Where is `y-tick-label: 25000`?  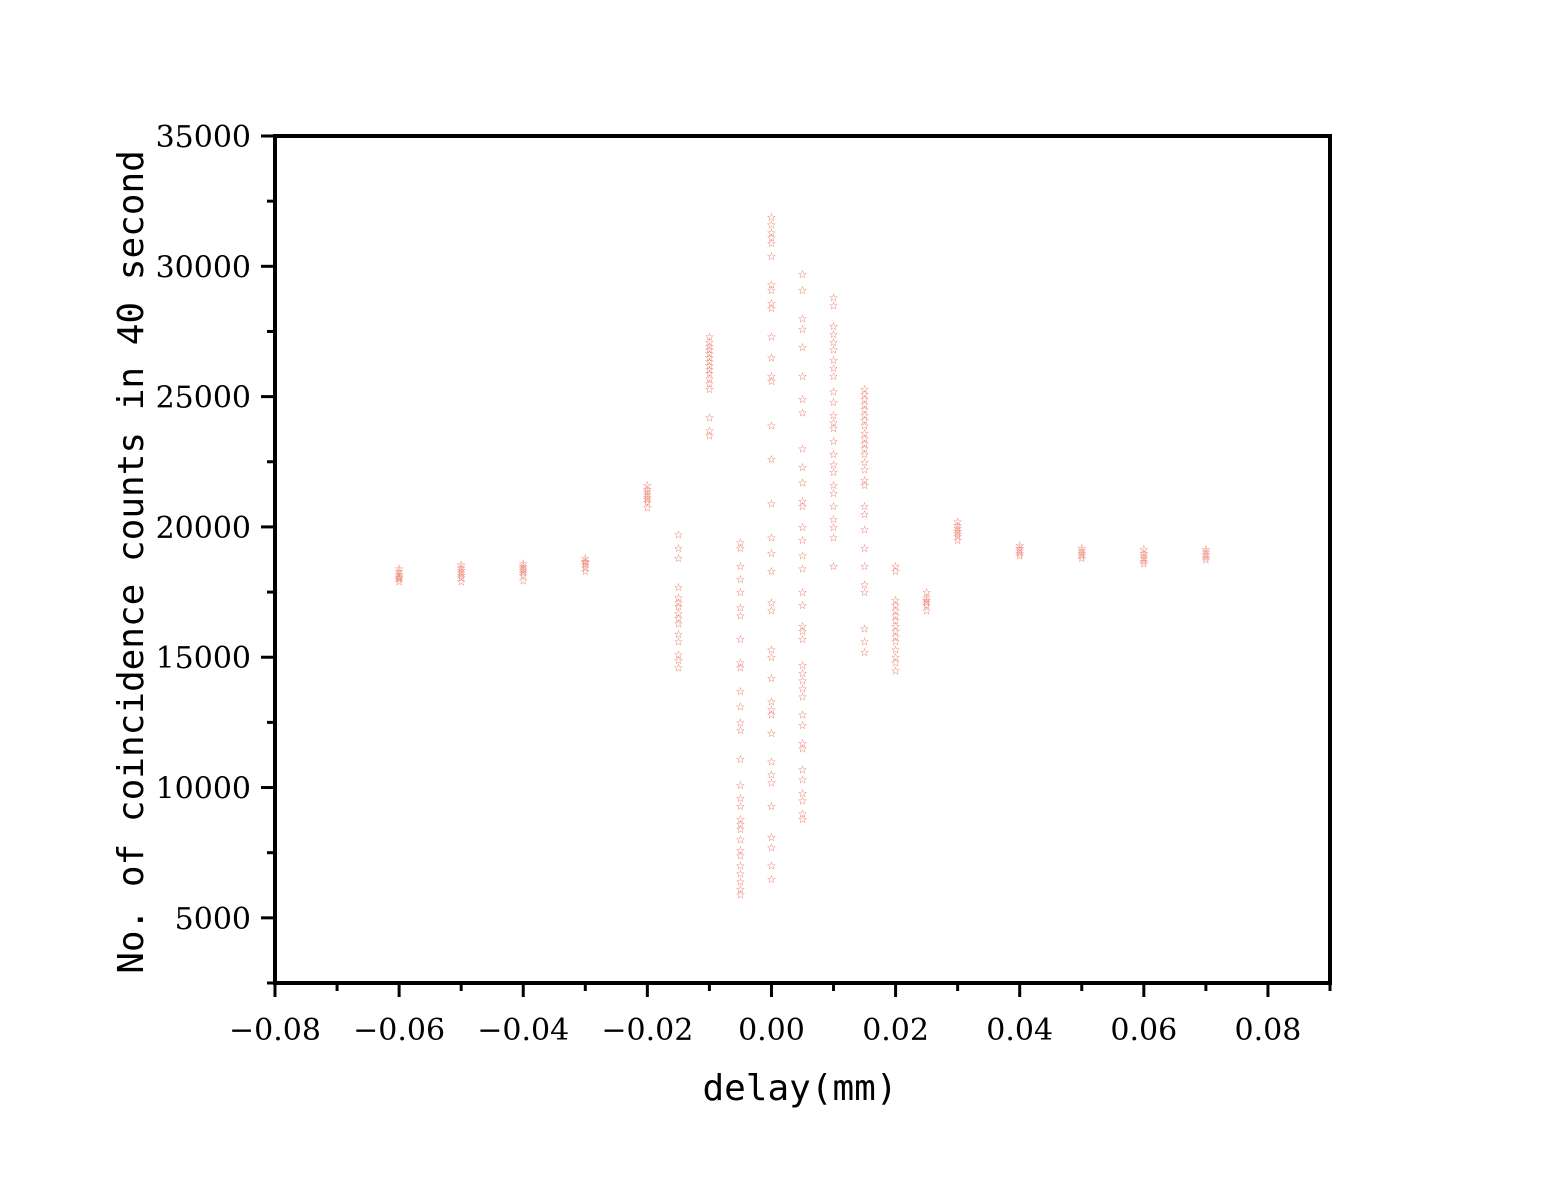
y-tick-label: 25000 is located at coordinates (203, 398).